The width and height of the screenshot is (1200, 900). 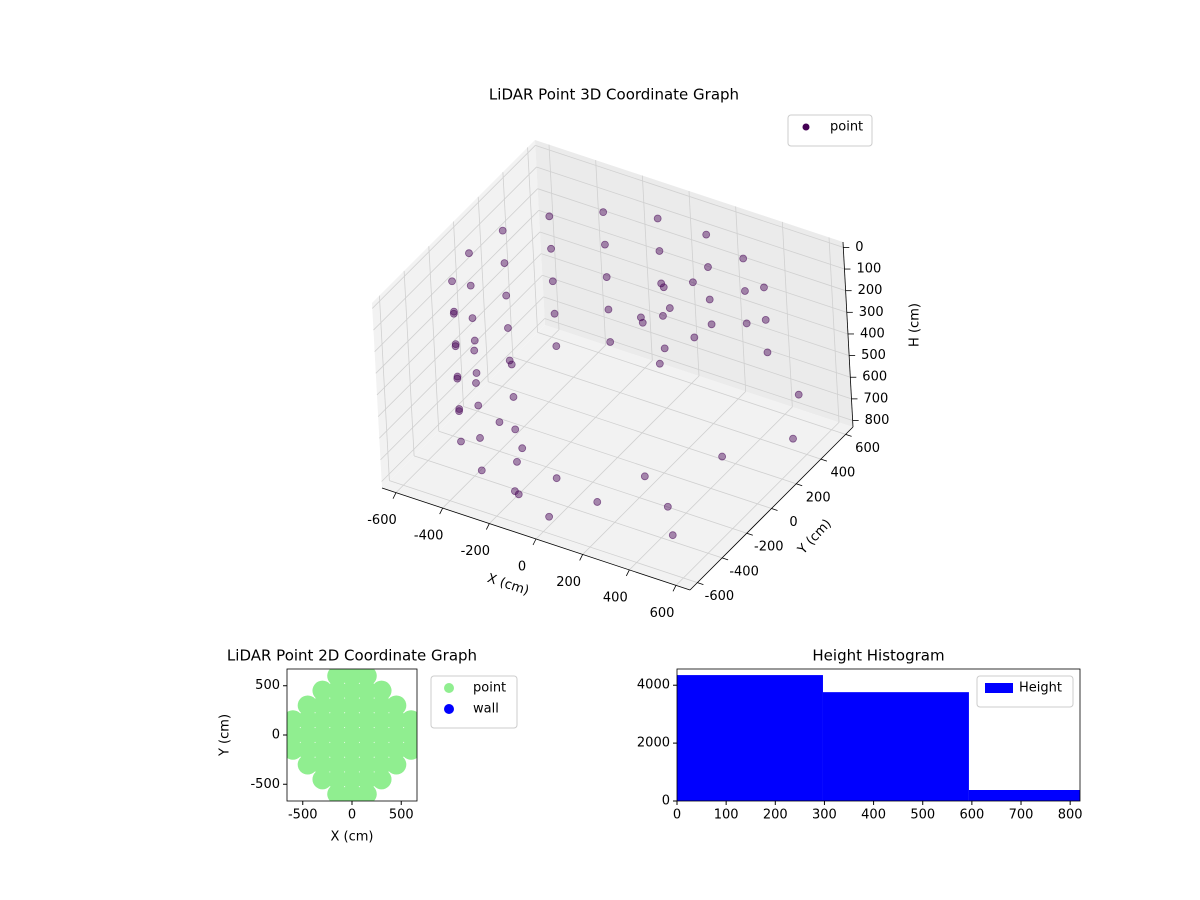 I want to click on z-tick-label: 500, so click(x=873, y=355).